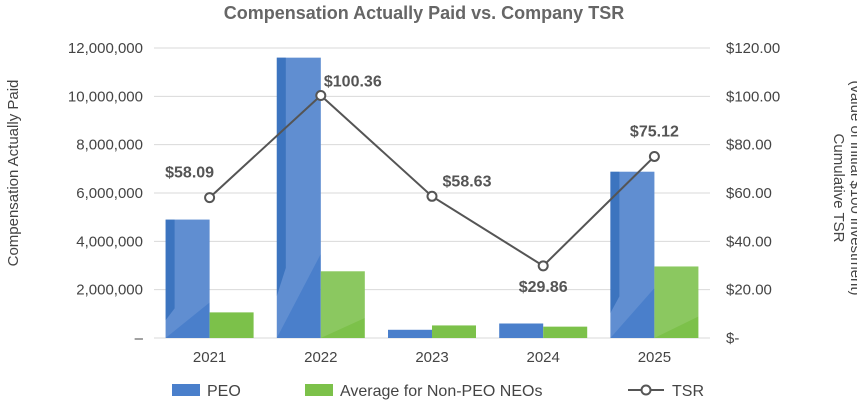 This screenshot has width=857, height=403. I want to click on bar-non-peo-2023, so click(454, 331).